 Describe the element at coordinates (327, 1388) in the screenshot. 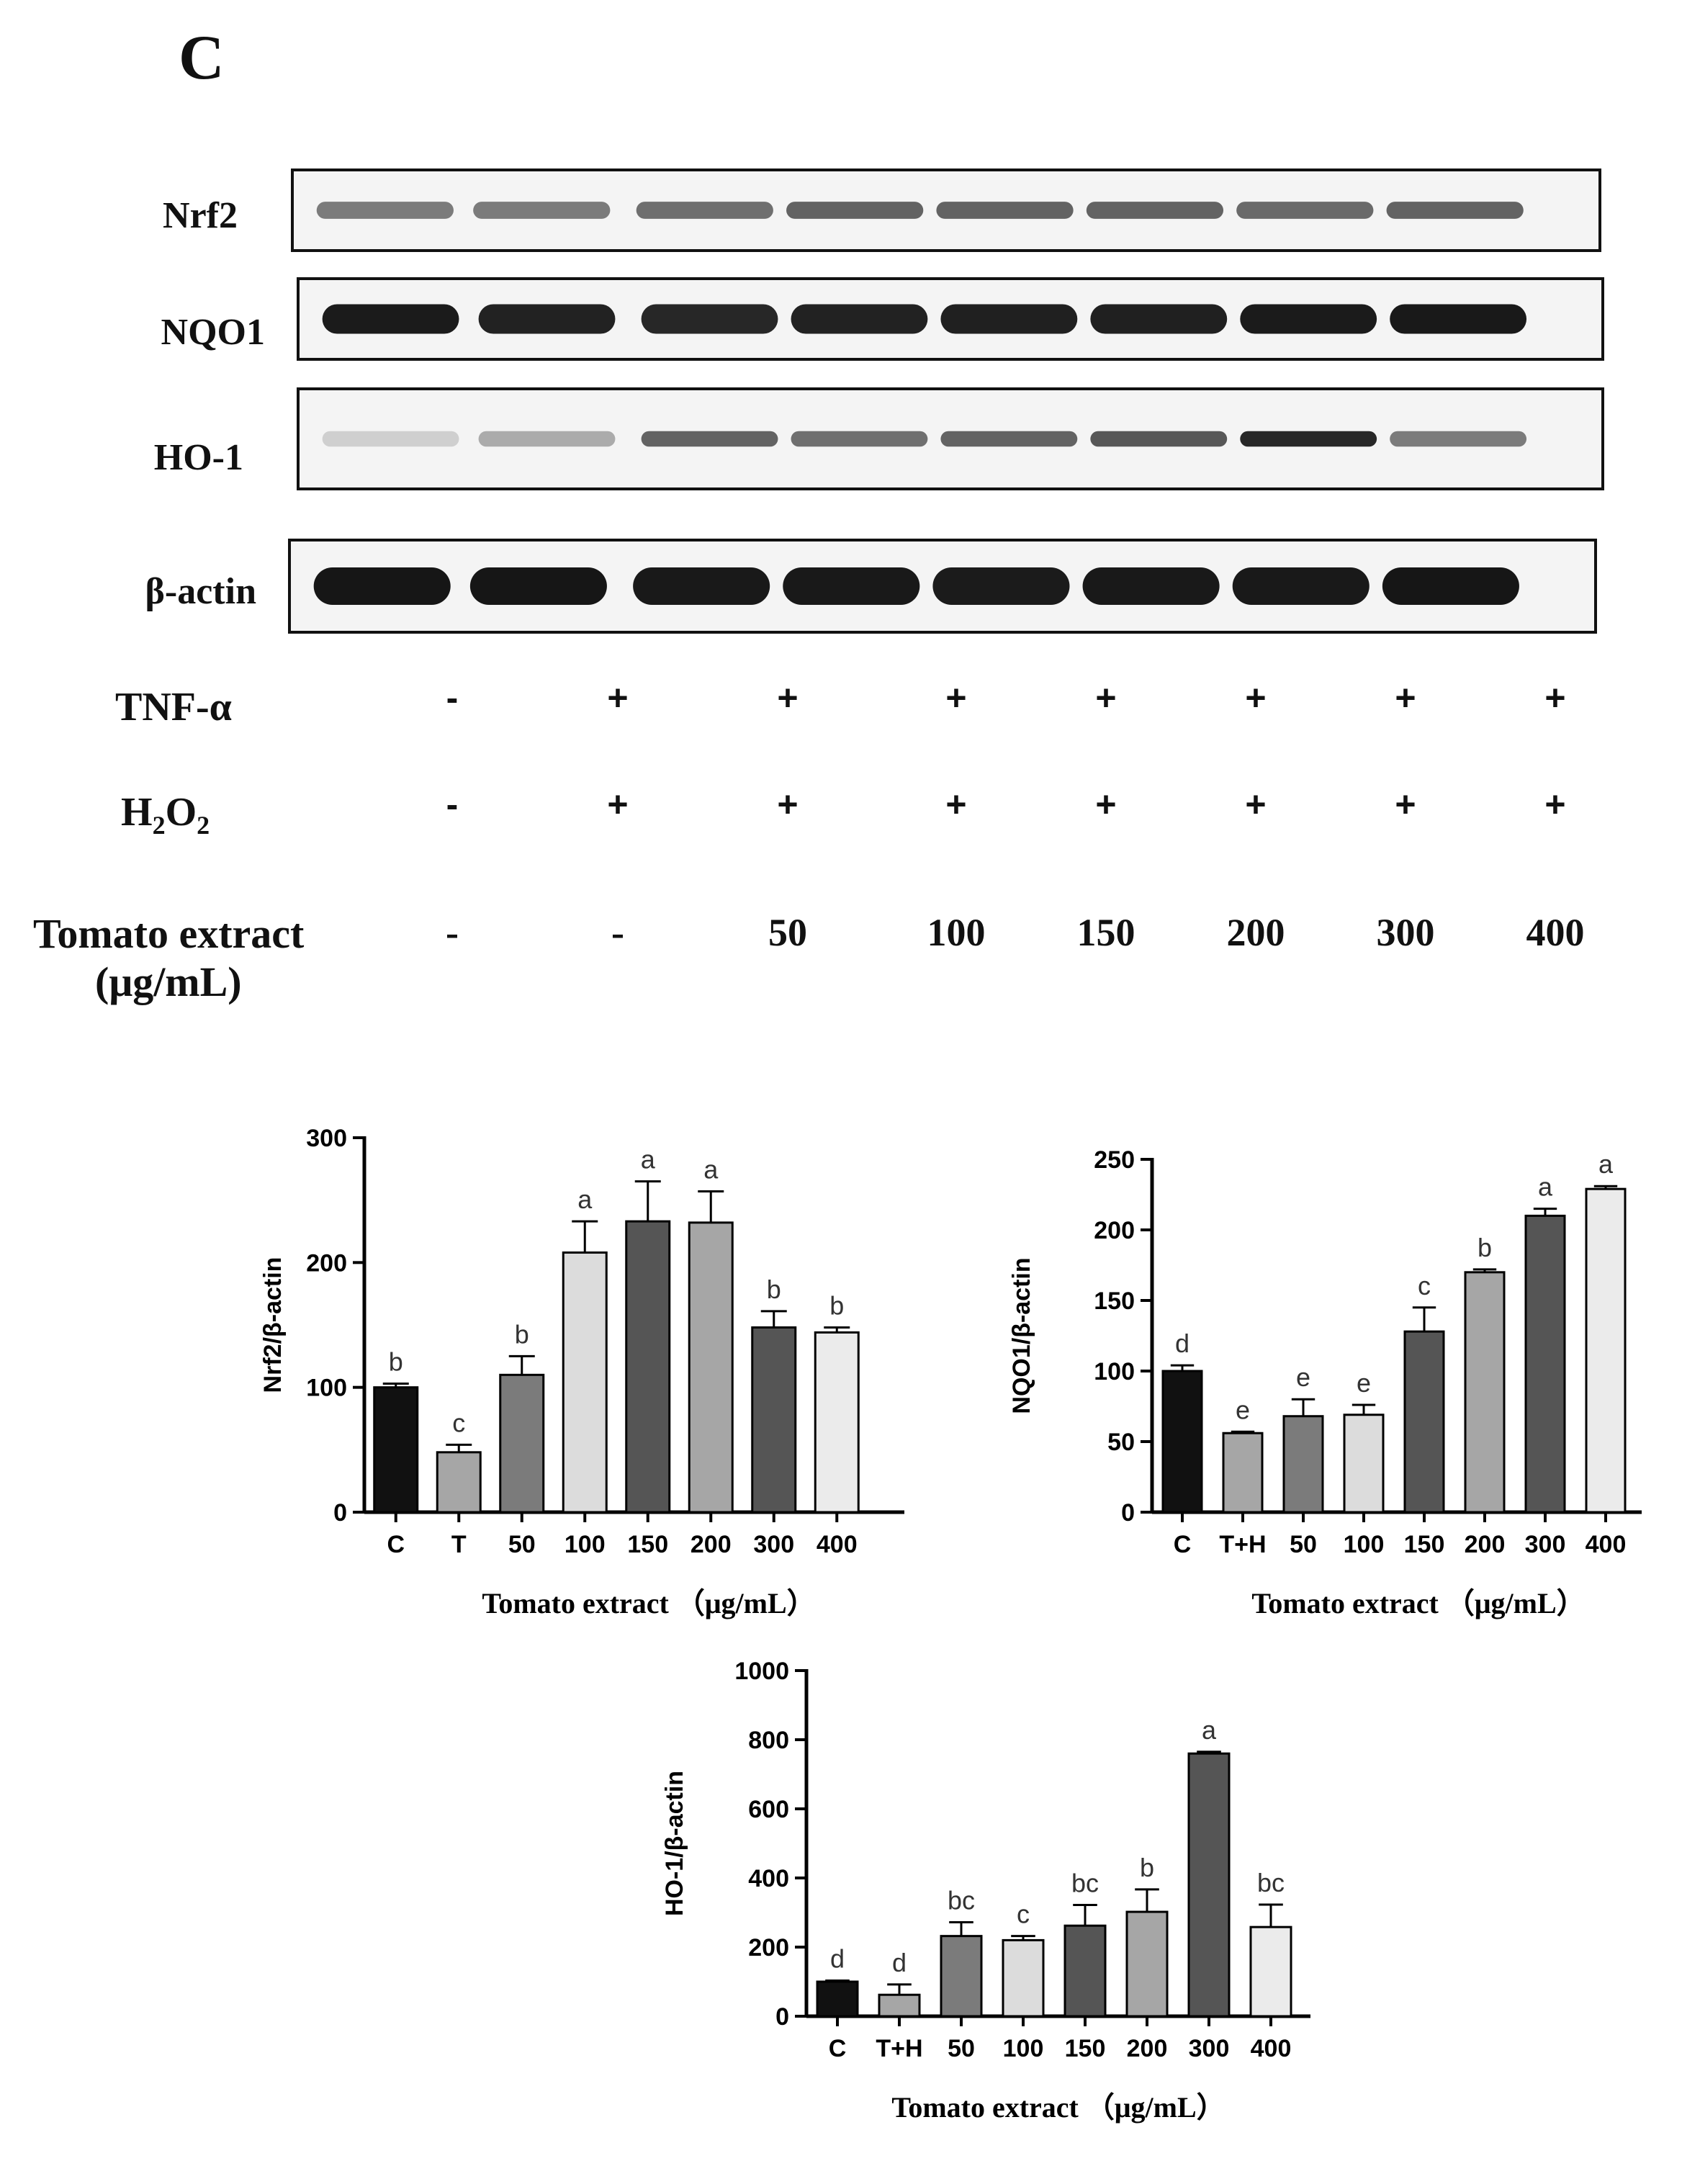

I see `y-tick-label: 100` at that location.